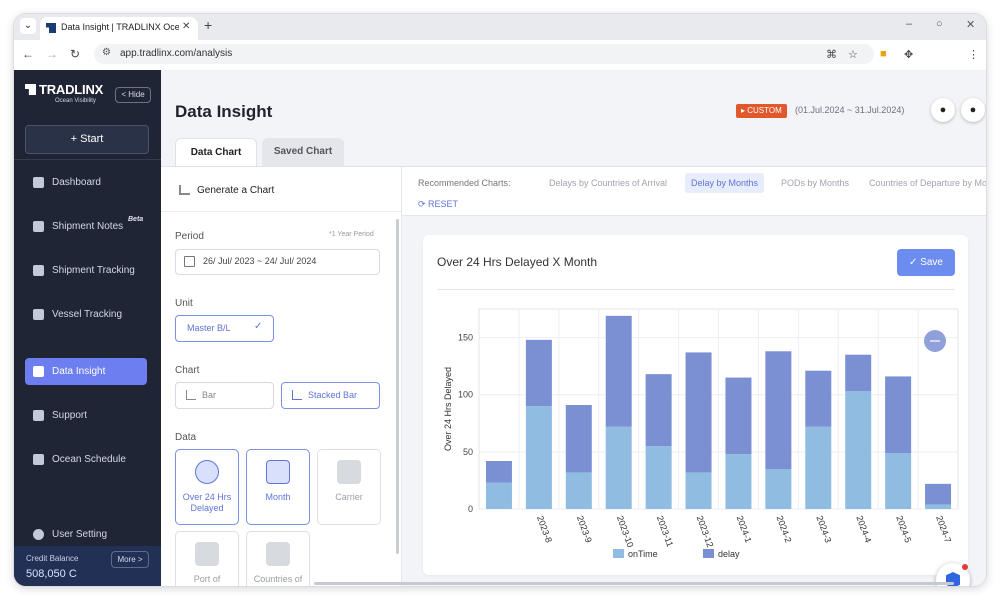  I want to click on notes-icon, so click(38, 226).